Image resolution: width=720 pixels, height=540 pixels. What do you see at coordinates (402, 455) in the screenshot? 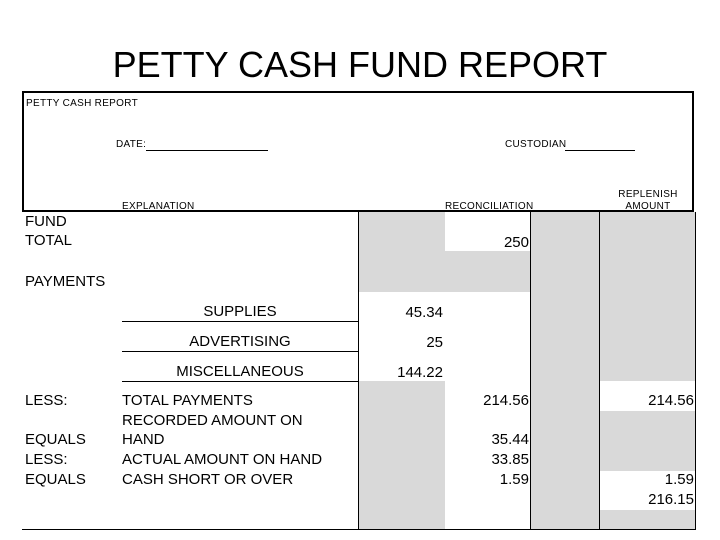
I see `shade-col1-bottom` at bounding box center [402, 455].